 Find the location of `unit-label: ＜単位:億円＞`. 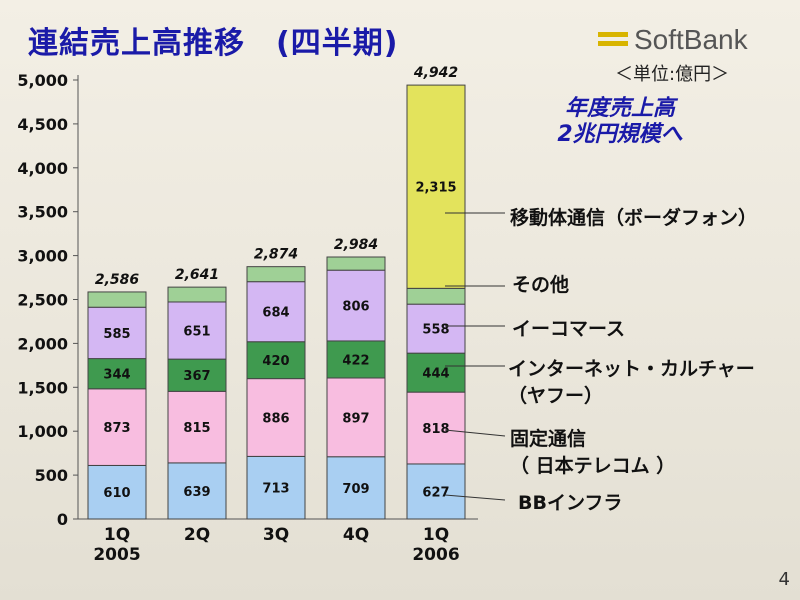

unit-label: ＜単位:億円＞ is located at coordinates (672, 74).